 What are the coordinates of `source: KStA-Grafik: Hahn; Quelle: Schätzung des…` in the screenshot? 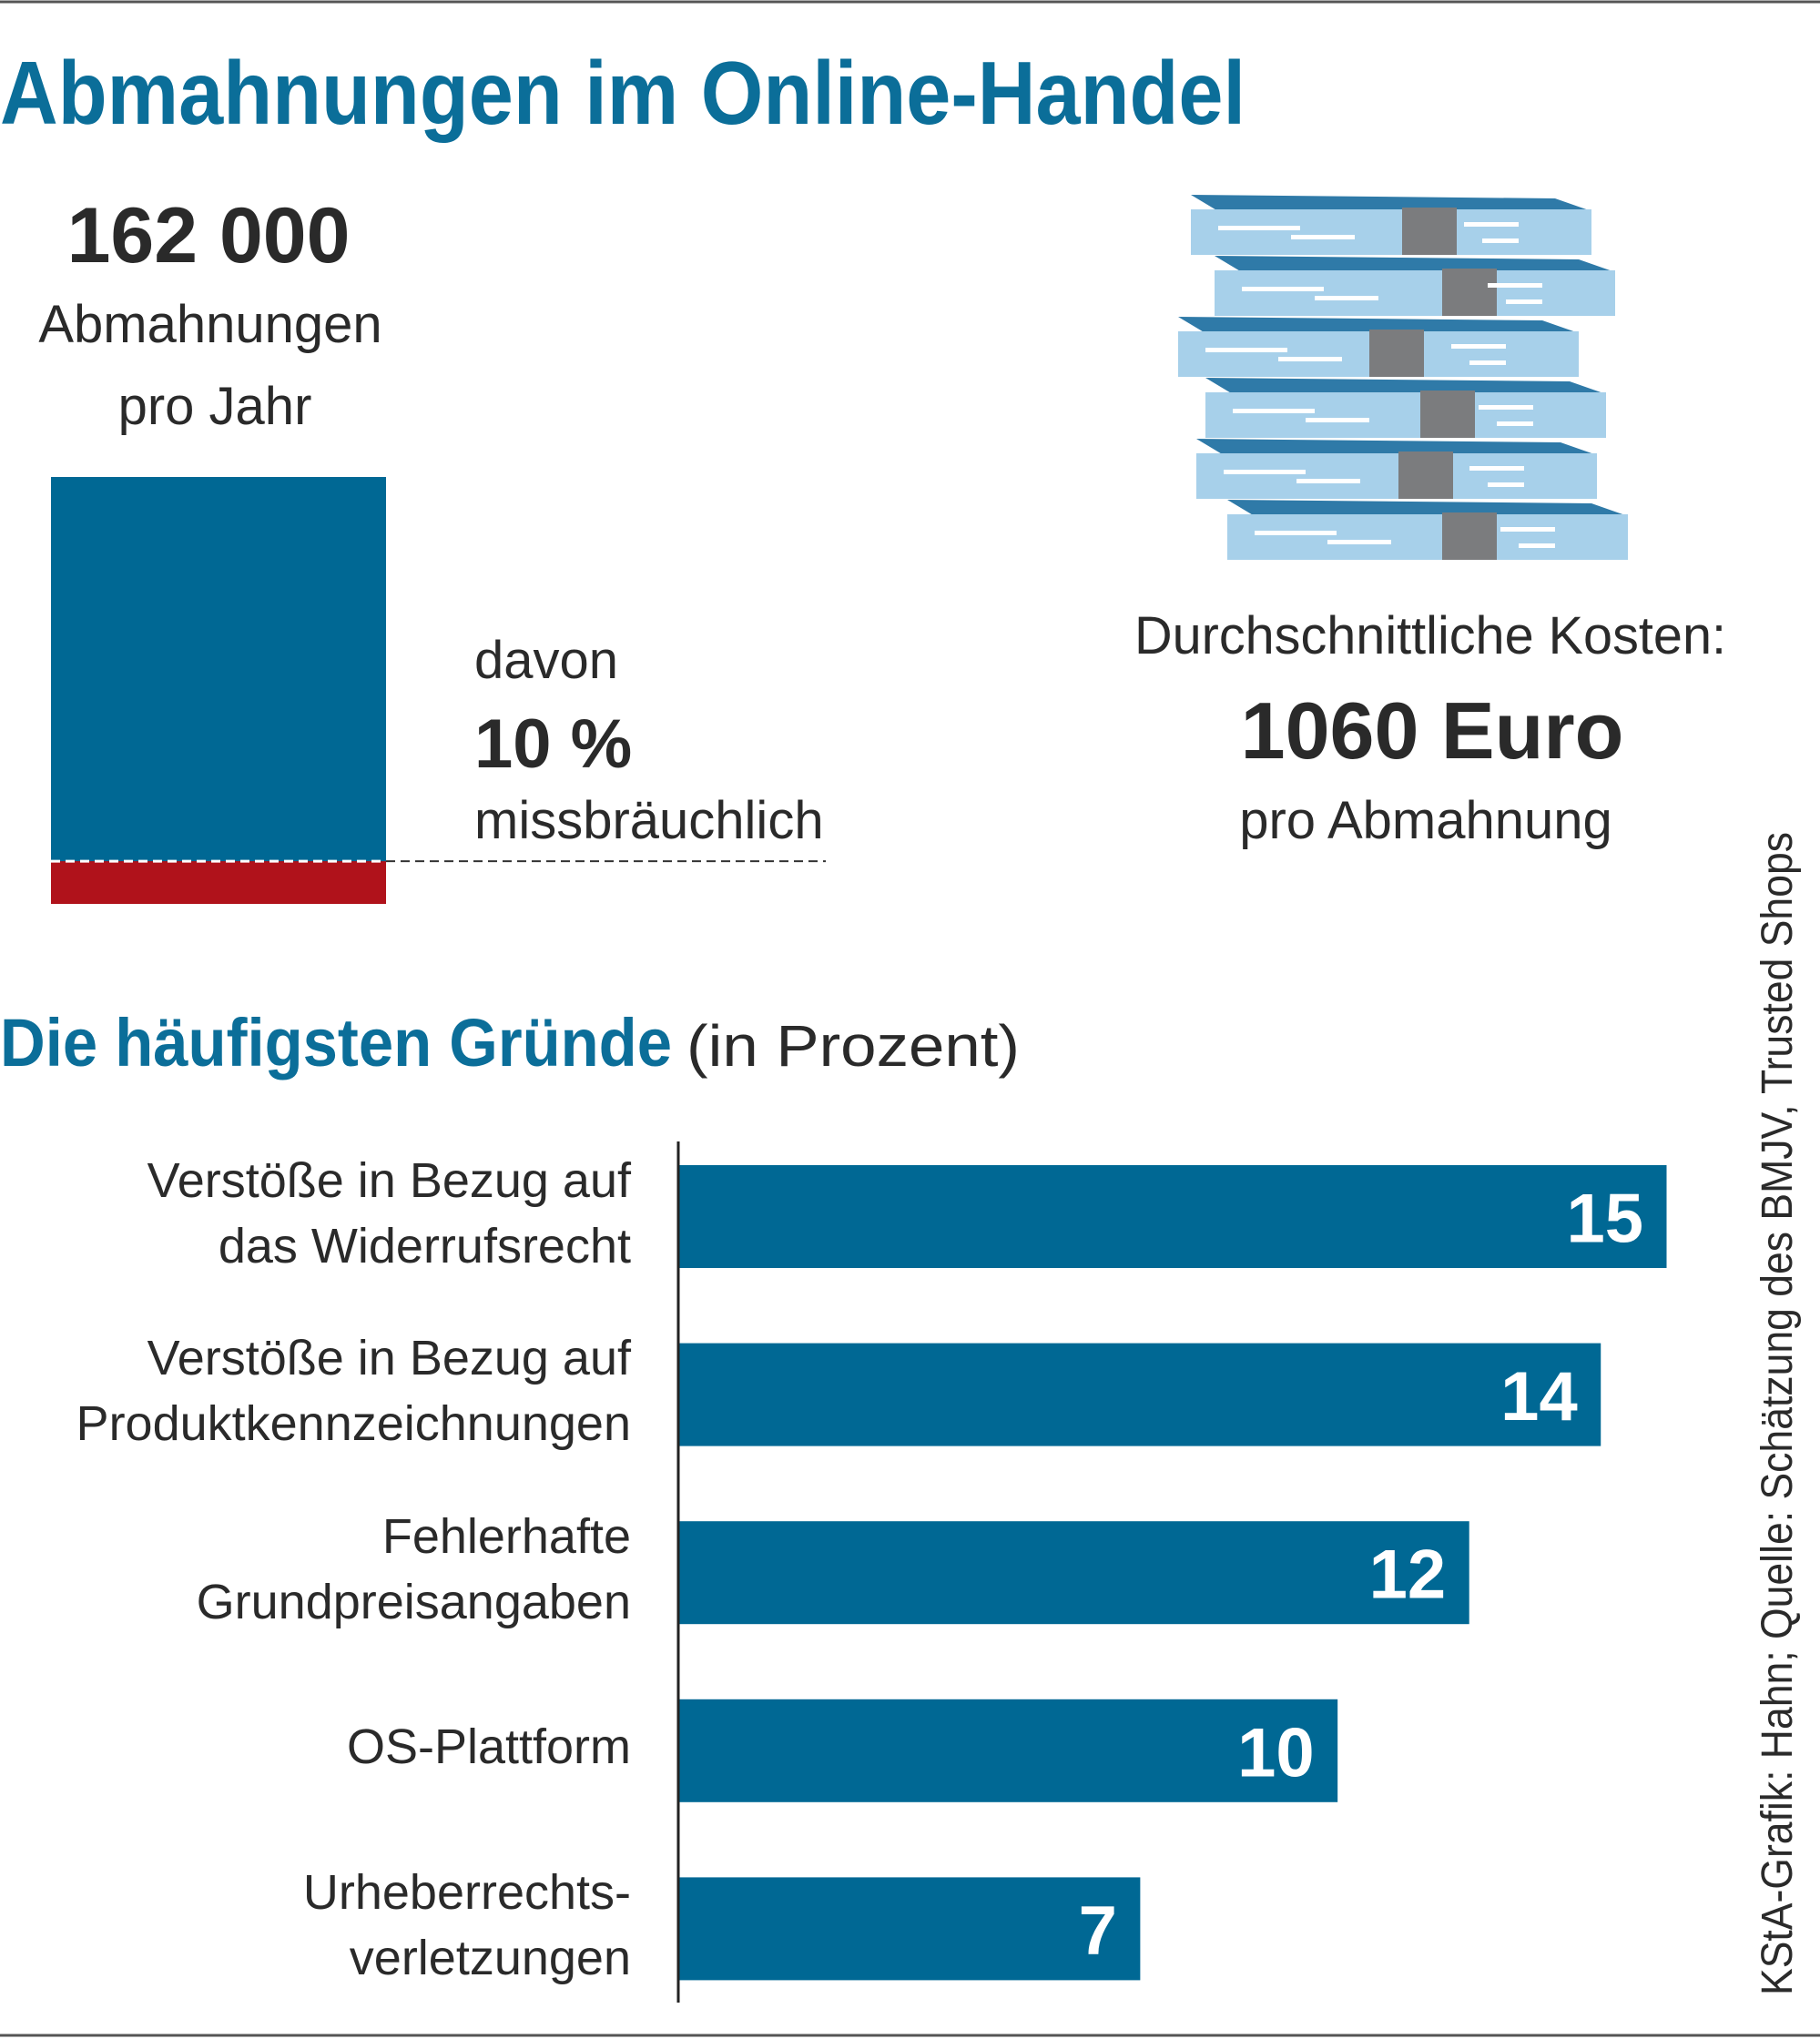 It's located at (1778, 1414).